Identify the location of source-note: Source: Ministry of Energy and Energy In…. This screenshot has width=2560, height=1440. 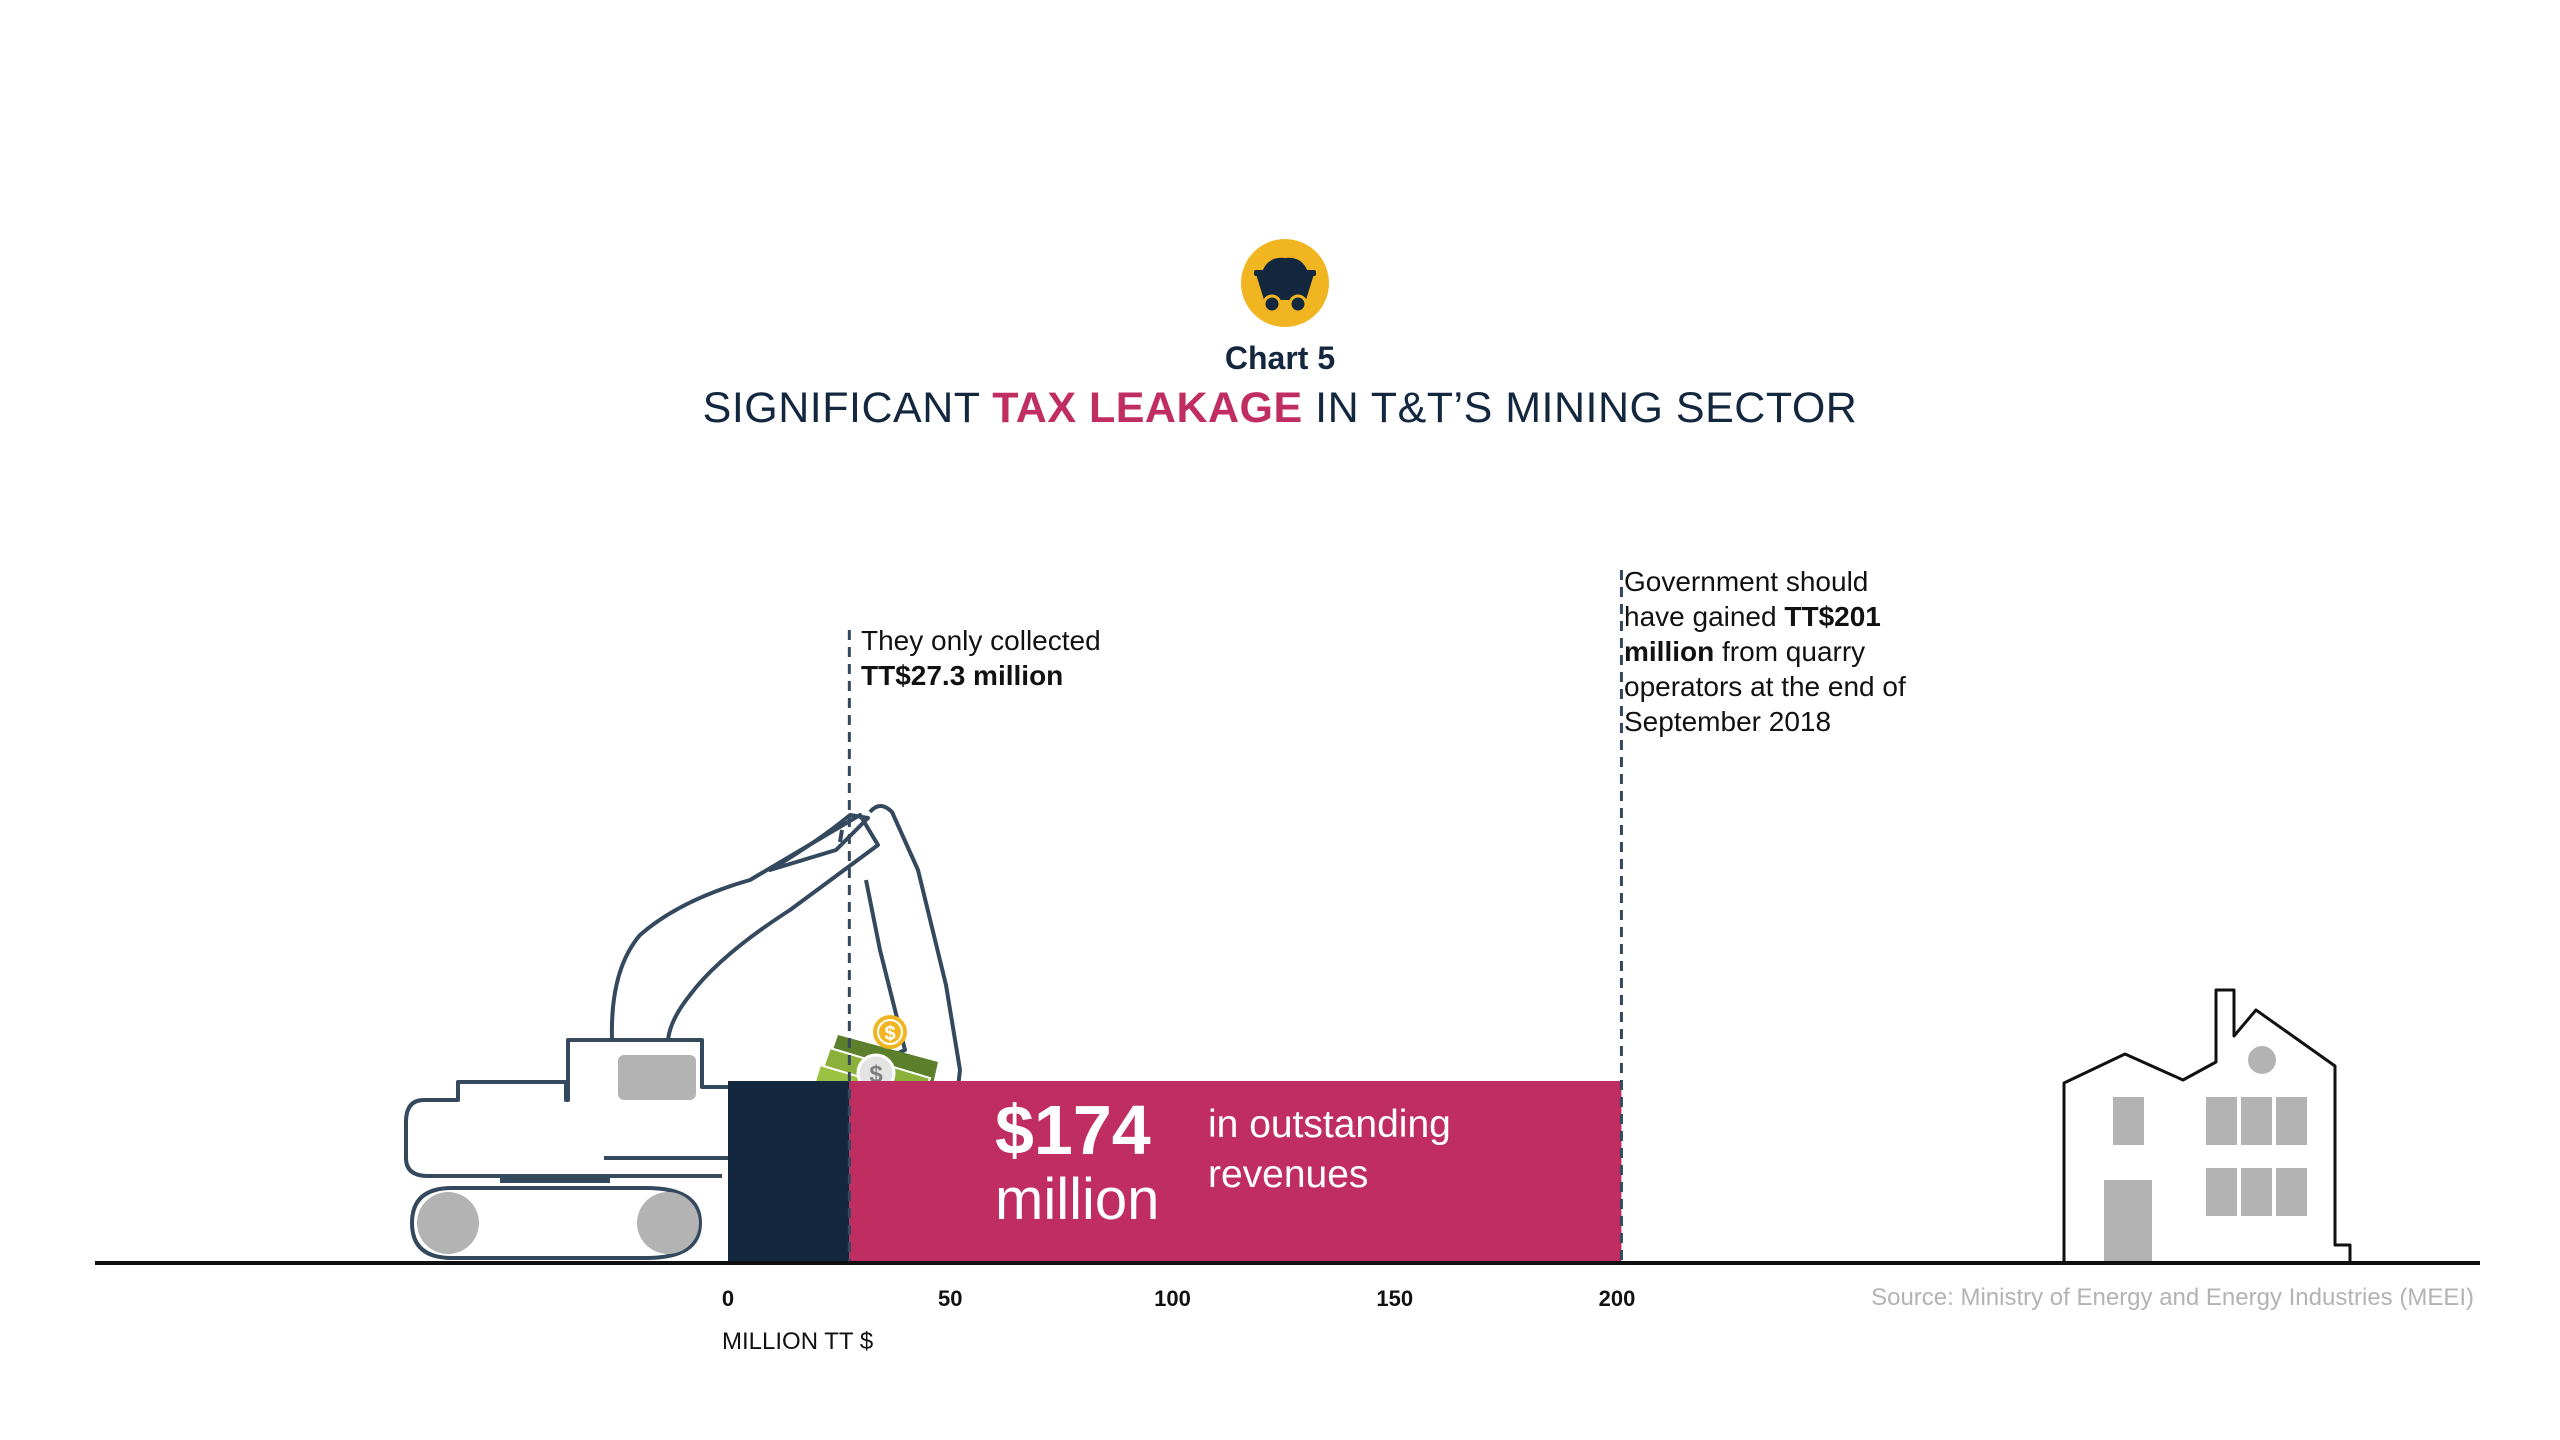
(2172, 1297).